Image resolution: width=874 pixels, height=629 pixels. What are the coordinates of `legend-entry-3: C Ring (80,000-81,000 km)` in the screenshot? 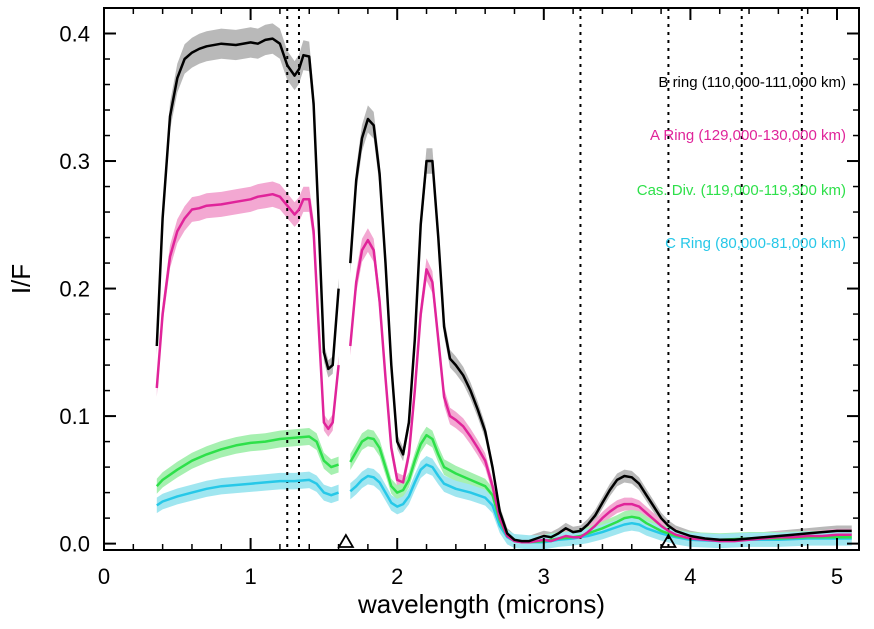 It's located at (755, 243).